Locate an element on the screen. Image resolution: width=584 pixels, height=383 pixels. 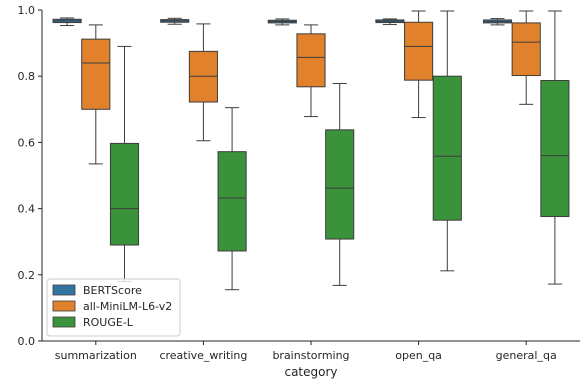
y-tick-label: 1.0 is located at coordinates (27, 10).